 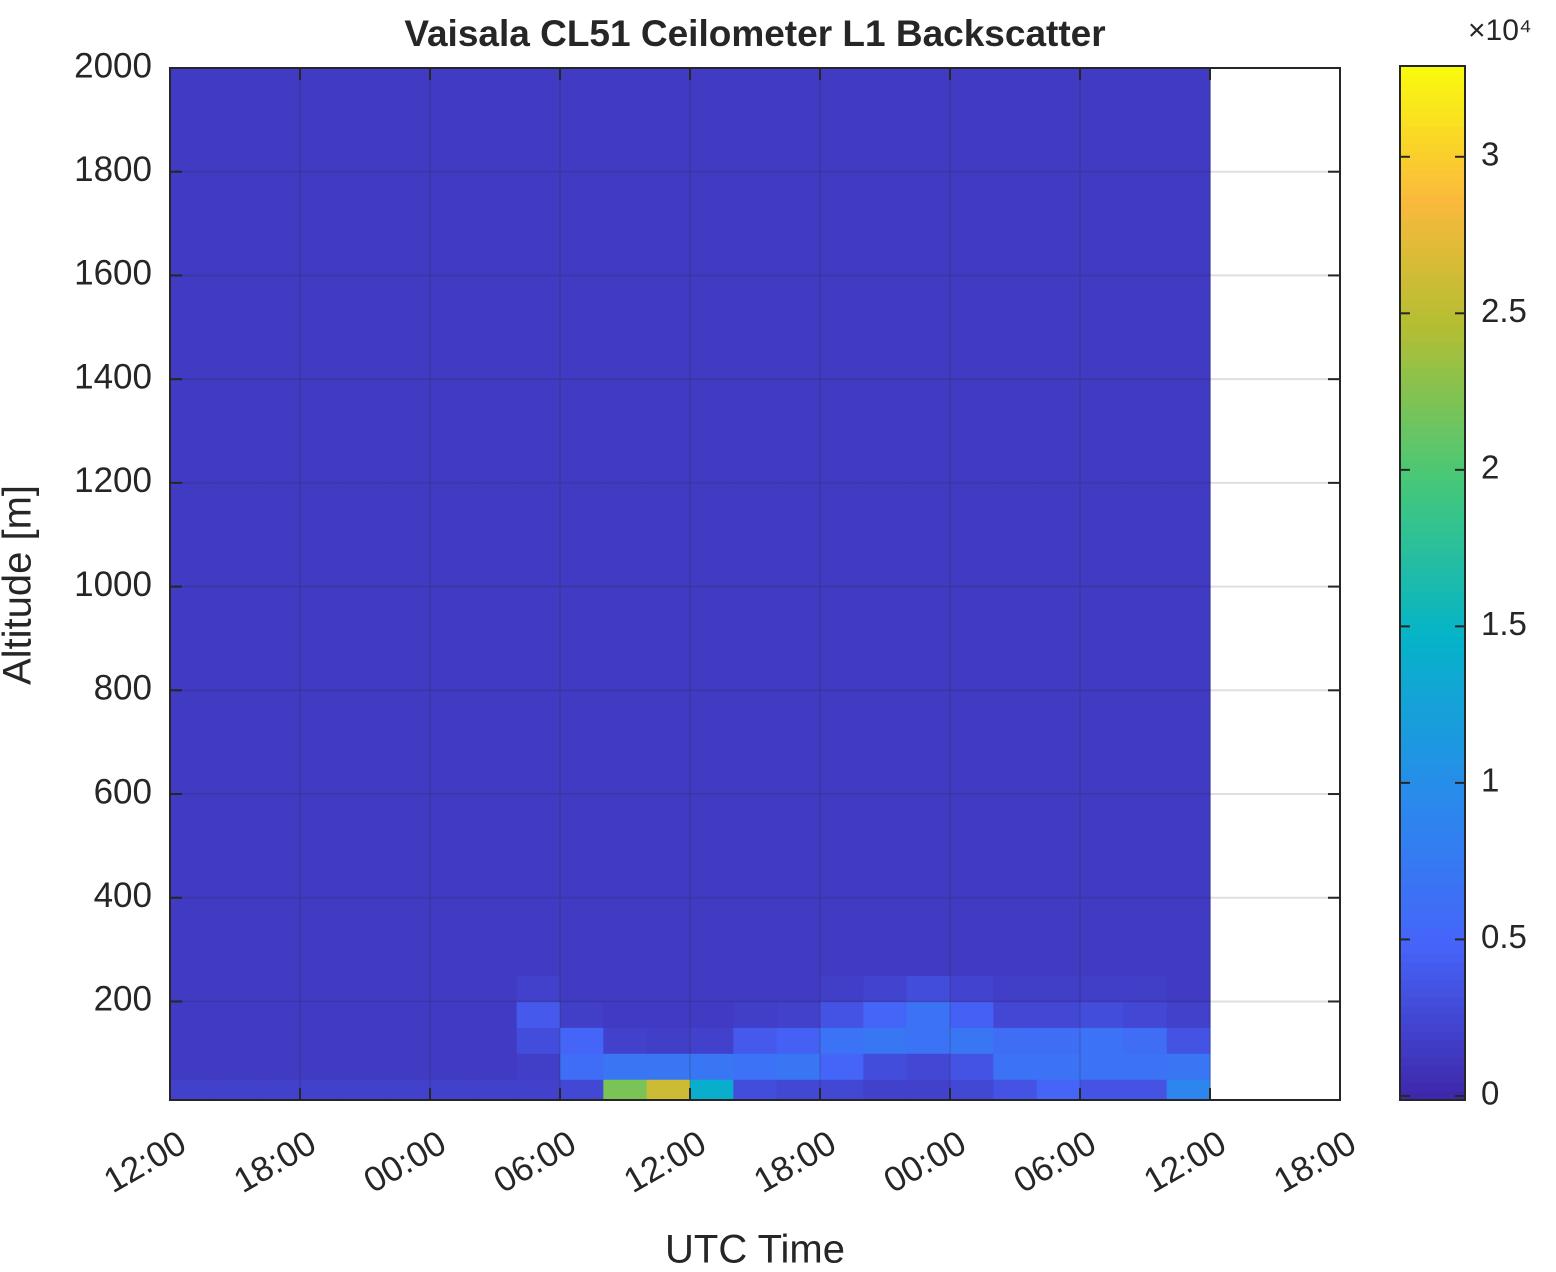 I want to click on chart-title: Vaisala CL51 Ceilometer L1 Backscatter, so click(x=754, y=33).